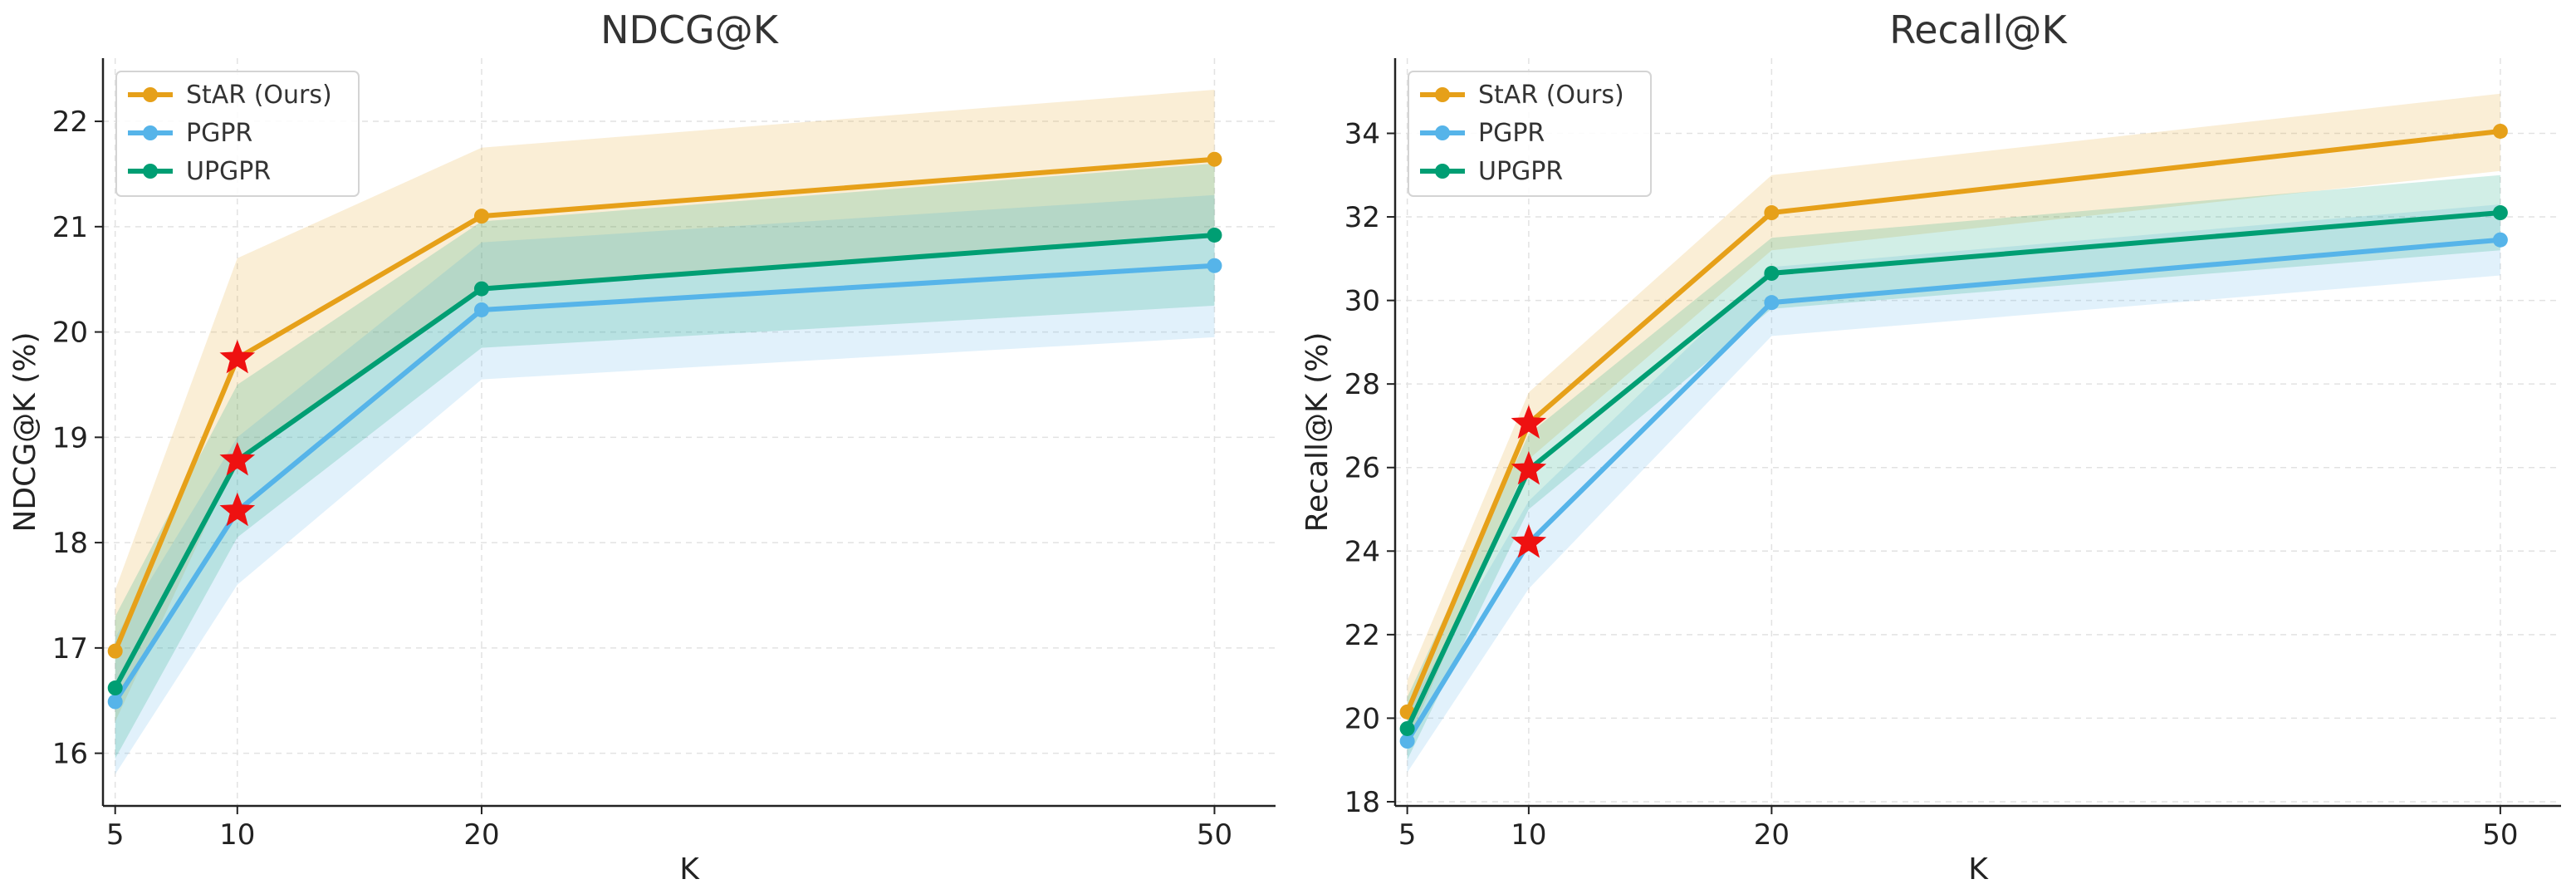  I want to click on ndcg-point-series-0-k20, so click(481, 216).